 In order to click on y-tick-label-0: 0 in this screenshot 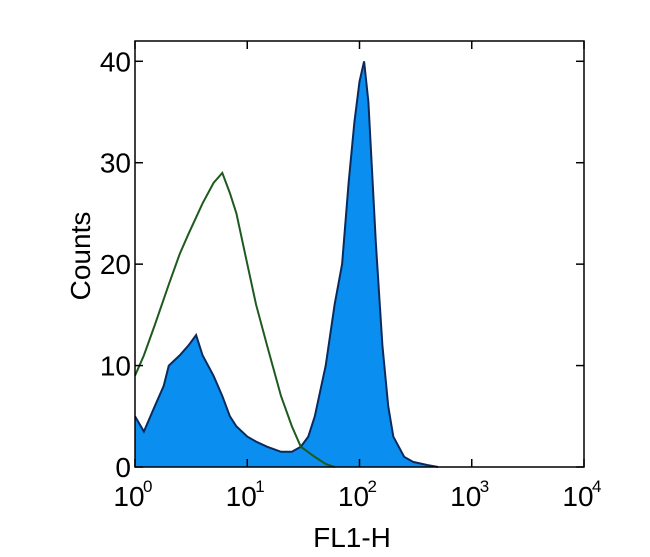, I will do `click(123, 467)`.